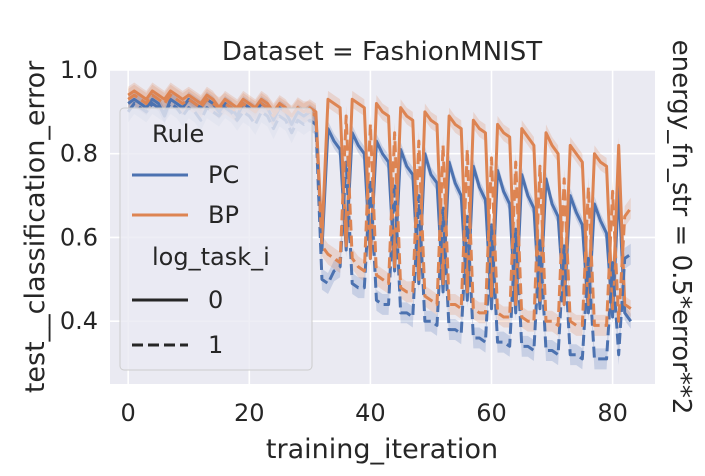  I want to click on y-tick-label: 0.6, so click(79, 237).